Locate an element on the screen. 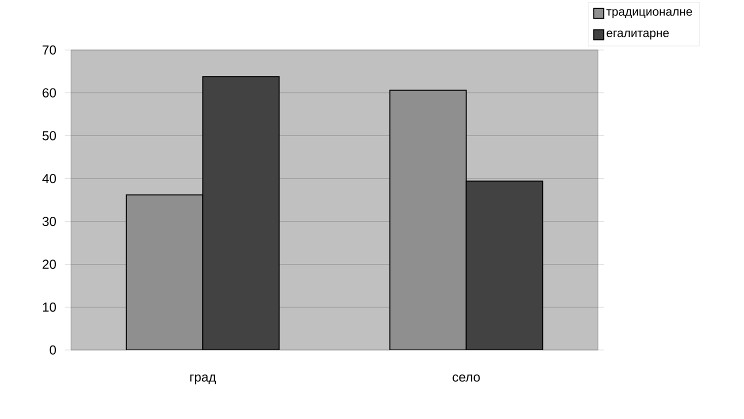  y-tick-label: 40 is located at coordinates (49, 179).